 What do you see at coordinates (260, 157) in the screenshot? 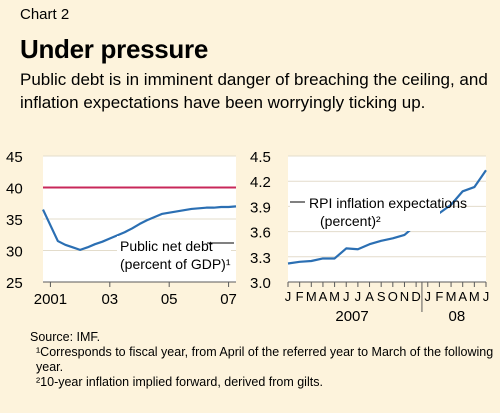
I see `y-tick-label: 4.5` at bounding box center [260, 157].